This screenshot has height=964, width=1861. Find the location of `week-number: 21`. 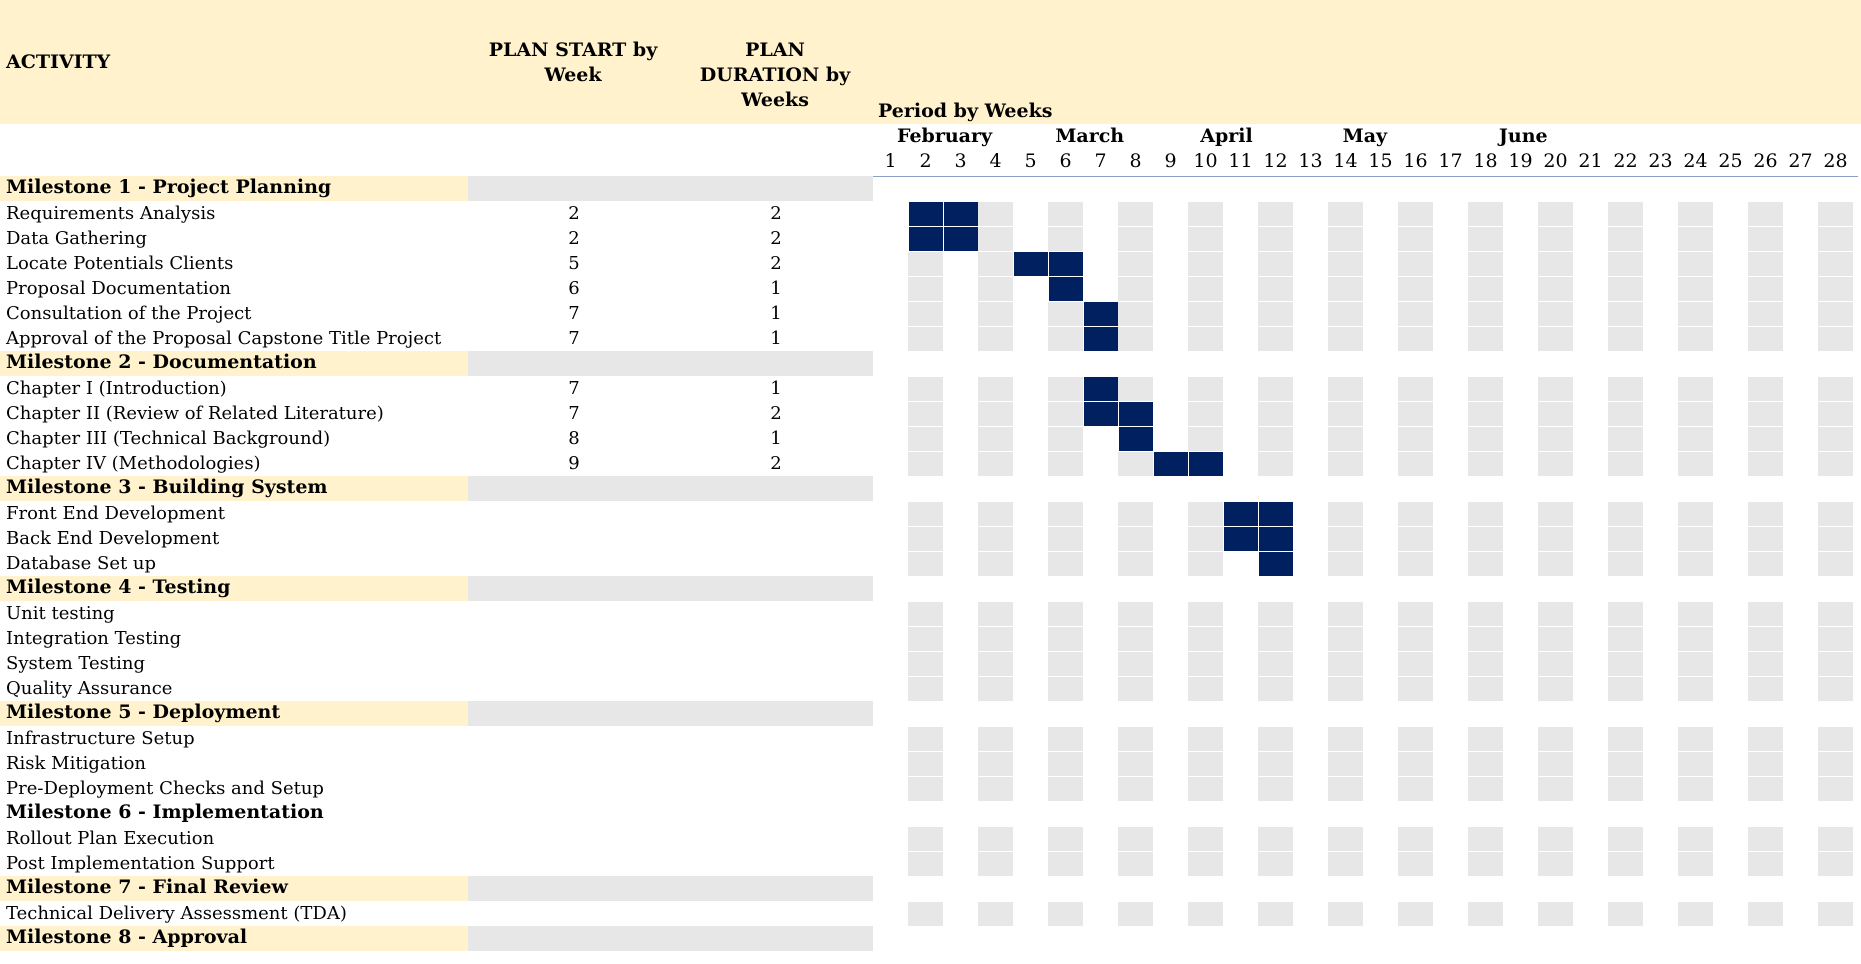

week-number: 21 is located at coordinates (1590, 161).